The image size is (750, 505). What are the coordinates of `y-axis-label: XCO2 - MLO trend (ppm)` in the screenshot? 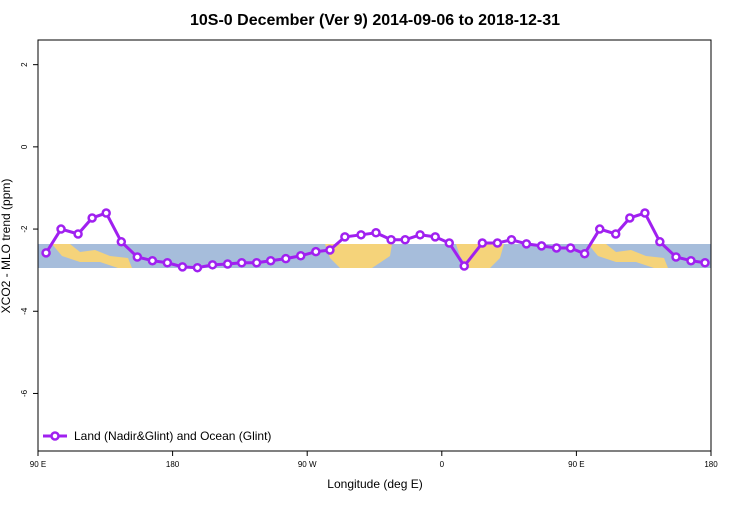 It's located at (6, 246).